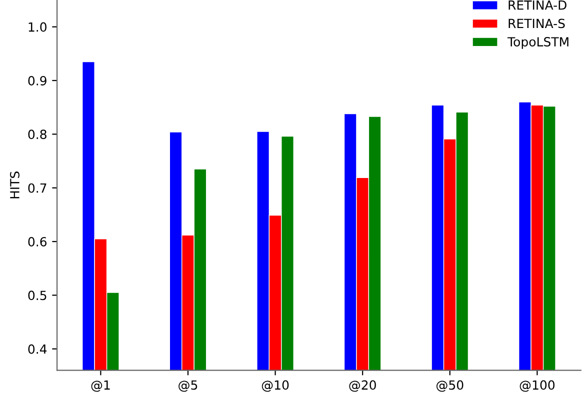 This screenshot has height=394, width=582. I want to click on y-tick-label: 0.7, so click(37, 188).